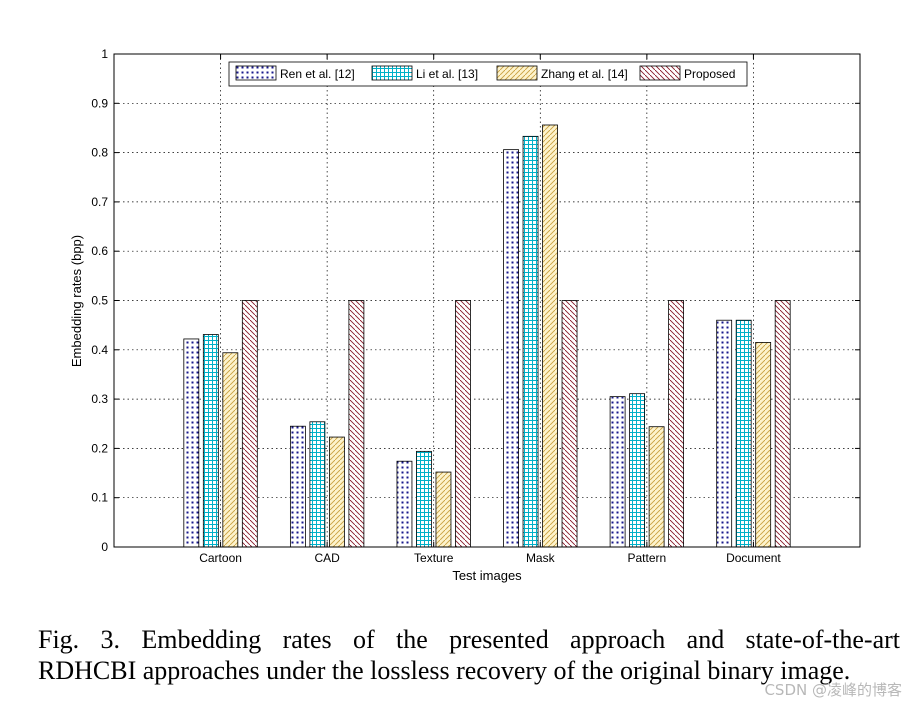 This screenshot has width=910, height=706. What do you see at coordinates (617, 472) in the screenshot?
I see `bar-dots-pattern` at bounding box center [617, 472].